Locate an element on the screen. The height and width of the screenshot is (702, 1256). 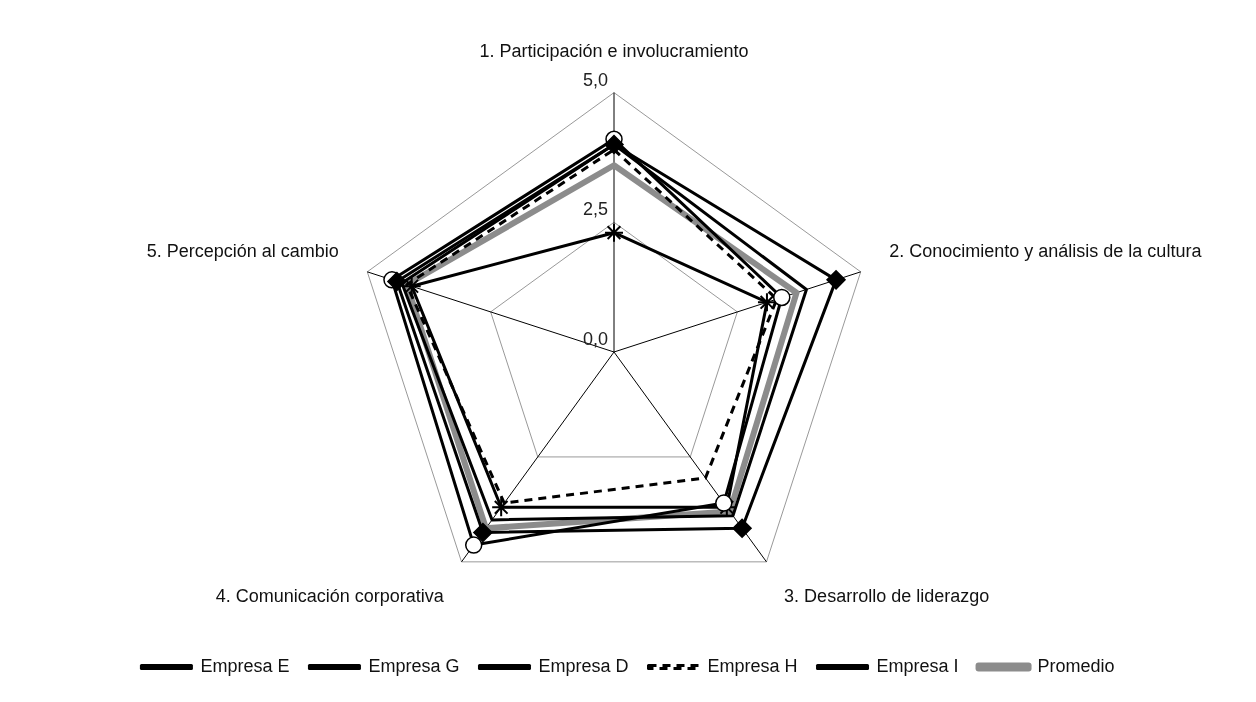
y-tick-label: 5,0 is located at coordinates (595, 79).